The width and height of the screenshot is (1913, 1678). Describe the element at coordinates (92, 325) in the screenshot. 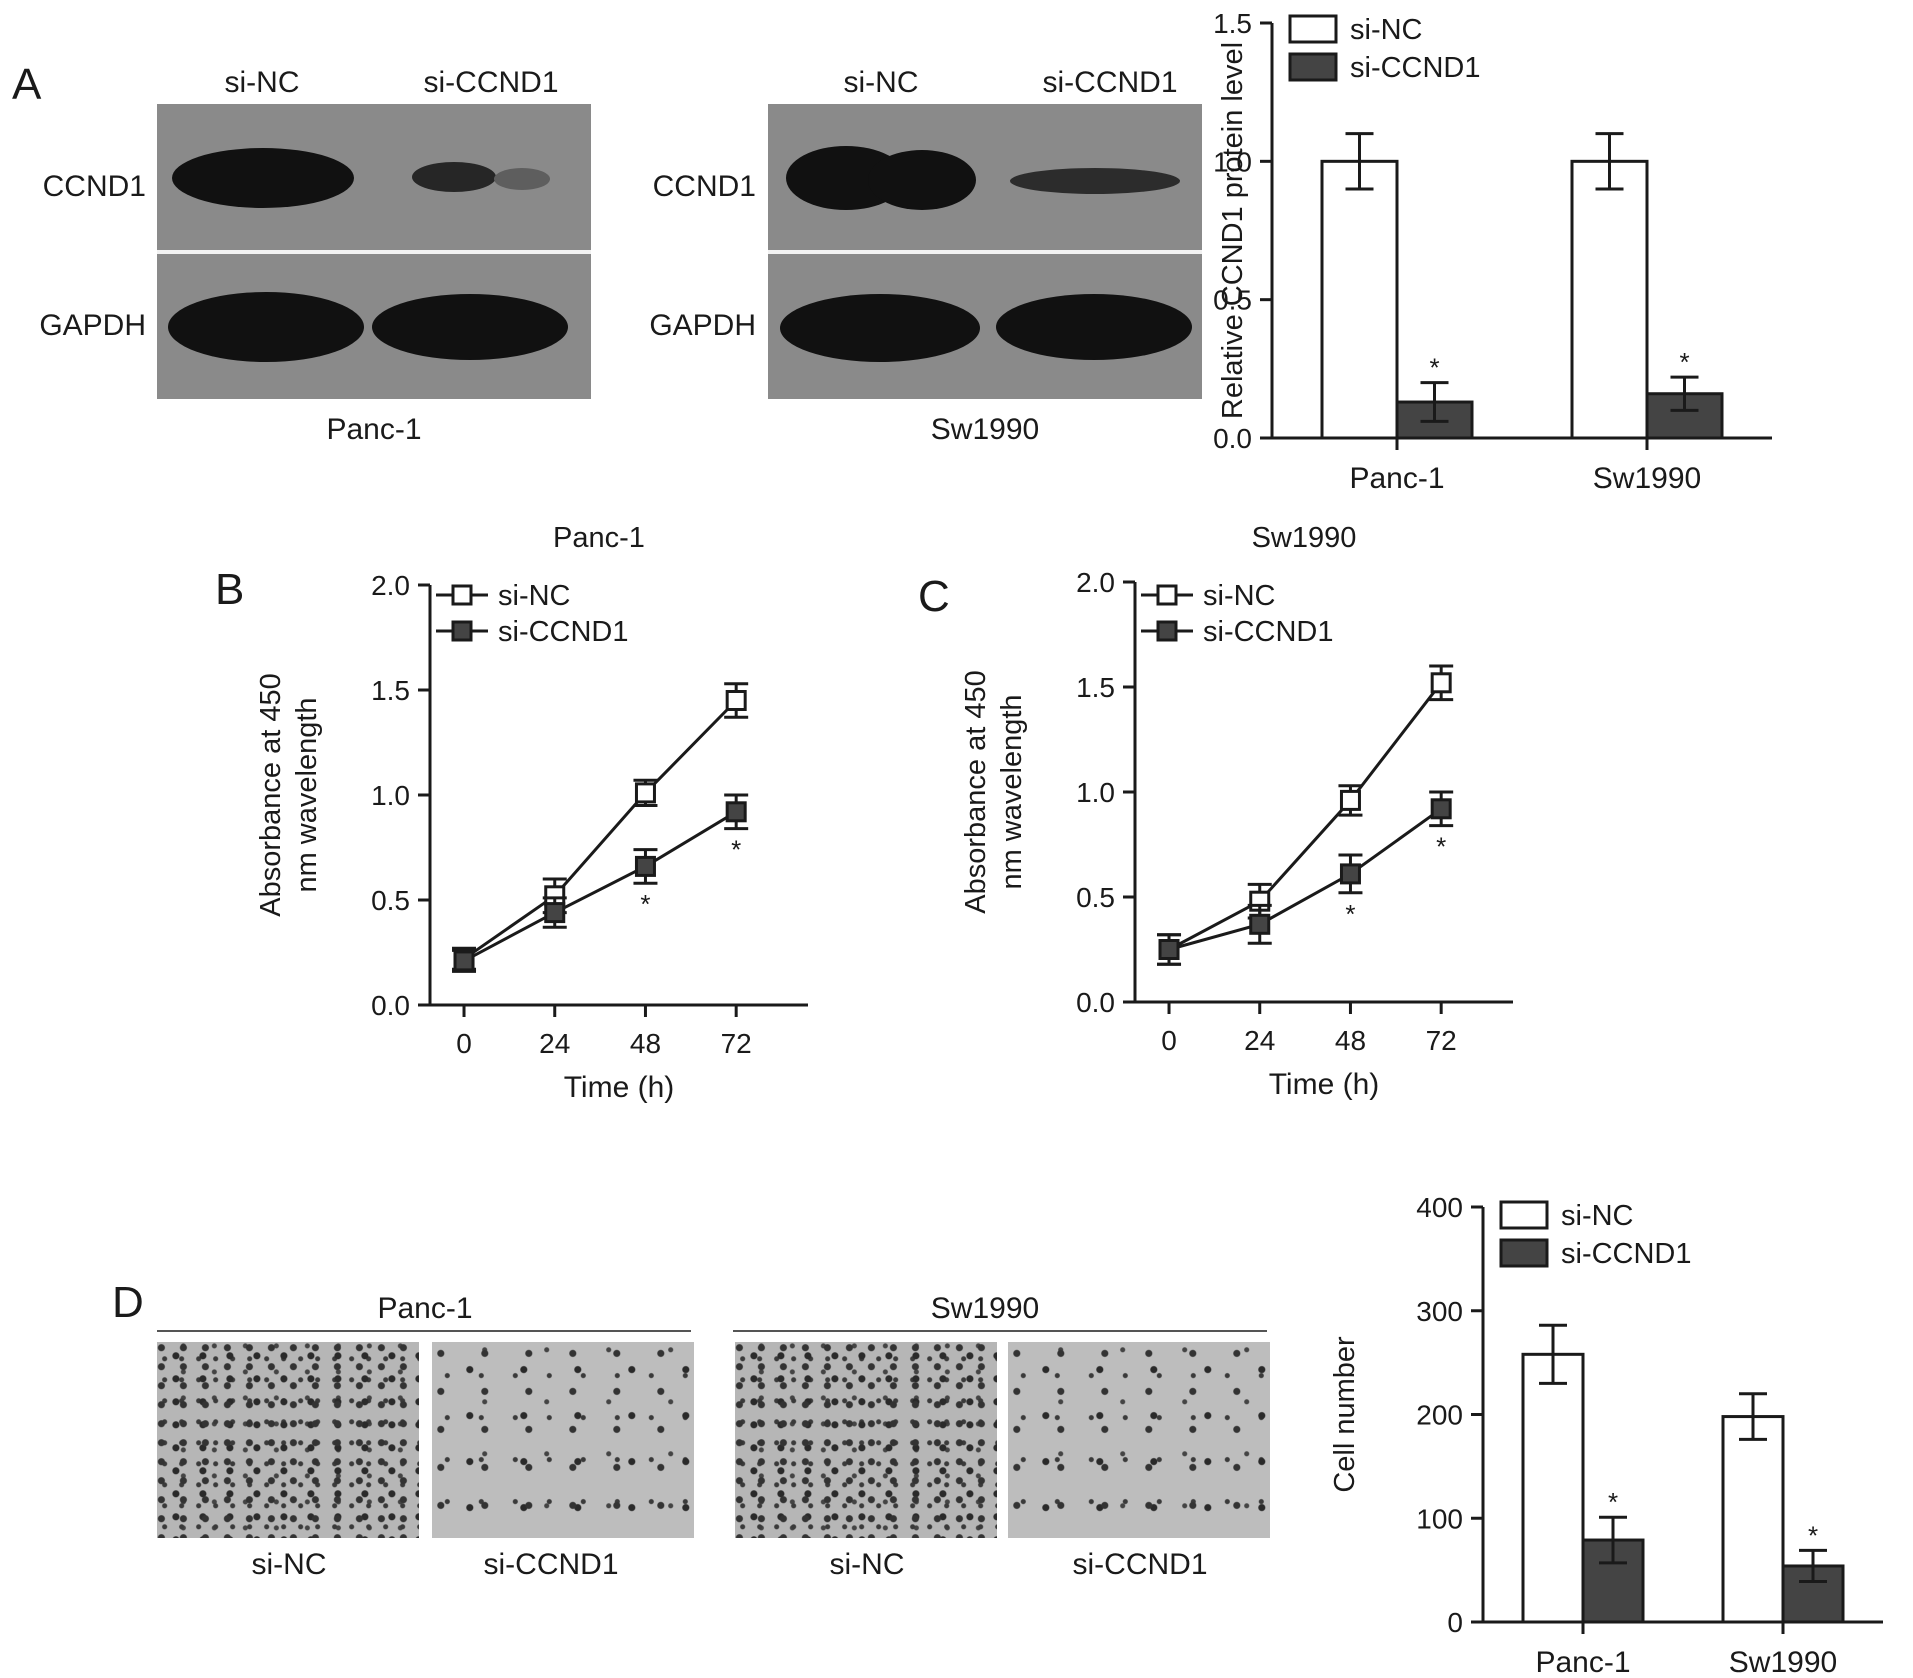

I see `row-label-panc-gapdh: GAPDH` at that location.